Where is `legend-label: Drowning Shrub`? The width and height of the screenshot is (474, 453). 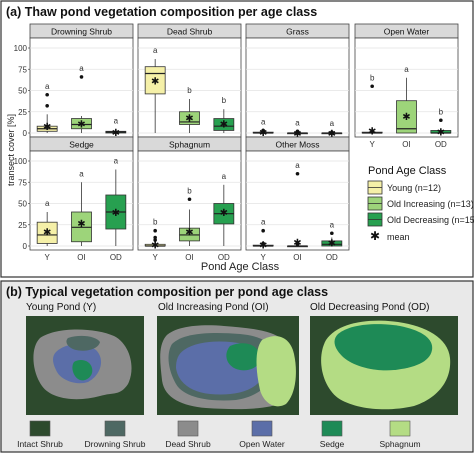
legend-label: Drowning Shrub is located at coordinates (115, 444).